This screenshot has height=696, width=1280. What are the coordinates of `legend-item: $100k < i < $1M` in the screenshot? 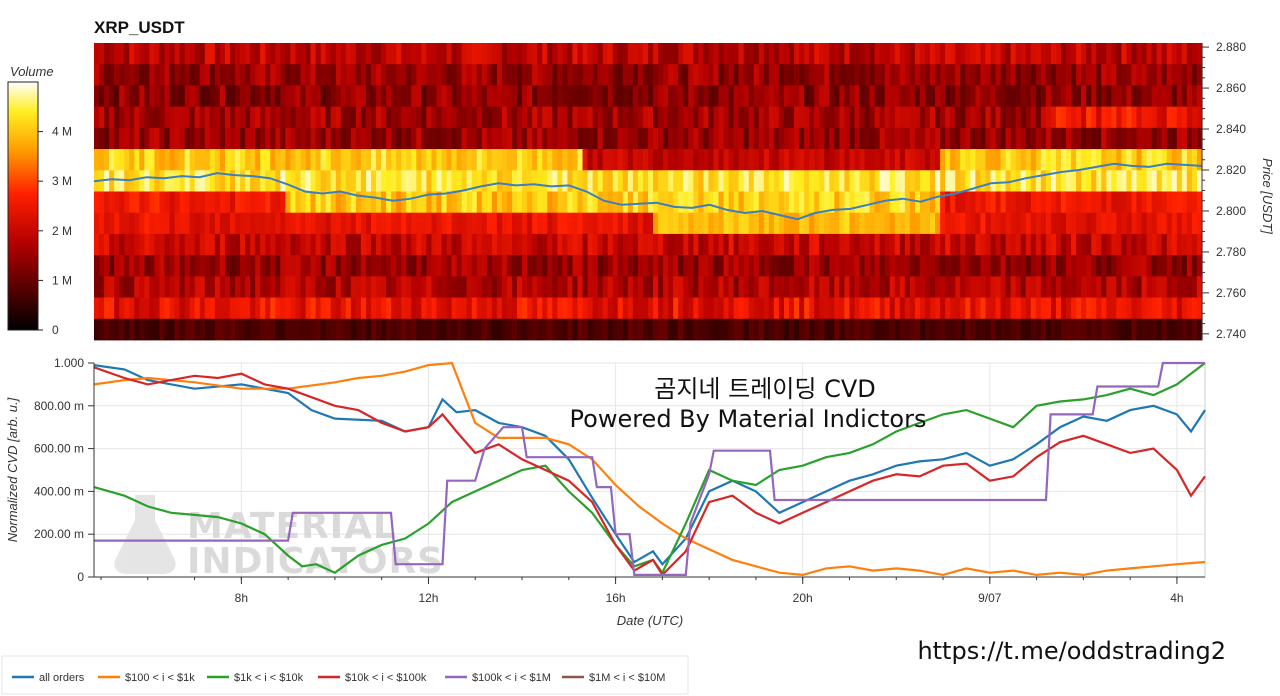 It's located at (511, 678).